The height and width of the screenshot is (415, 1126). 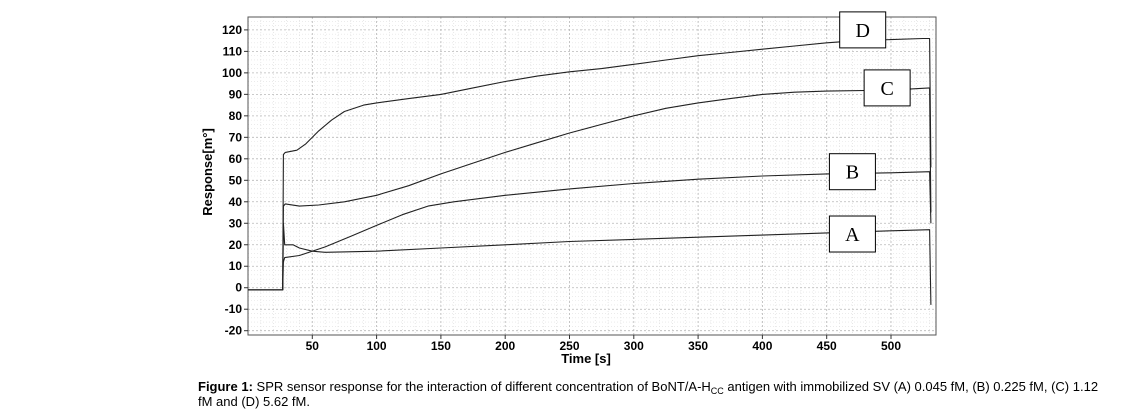 I want to click on y-tick-label: 10, so click(x=236, y=266).